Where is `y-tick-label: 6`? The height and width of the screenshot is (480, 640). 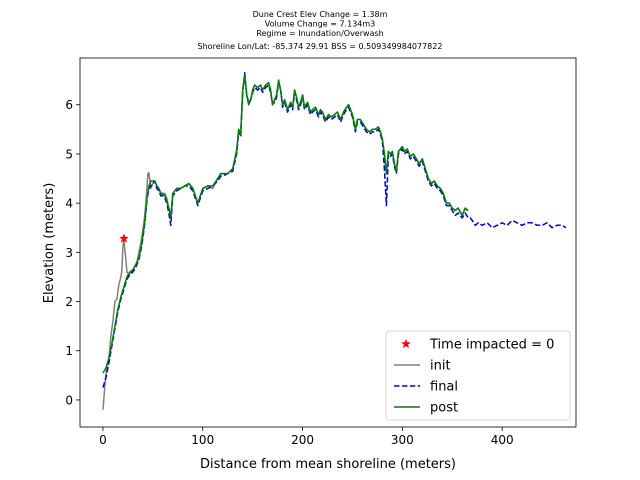 y-tick-label: 6 is located at coordinates (69, 105).